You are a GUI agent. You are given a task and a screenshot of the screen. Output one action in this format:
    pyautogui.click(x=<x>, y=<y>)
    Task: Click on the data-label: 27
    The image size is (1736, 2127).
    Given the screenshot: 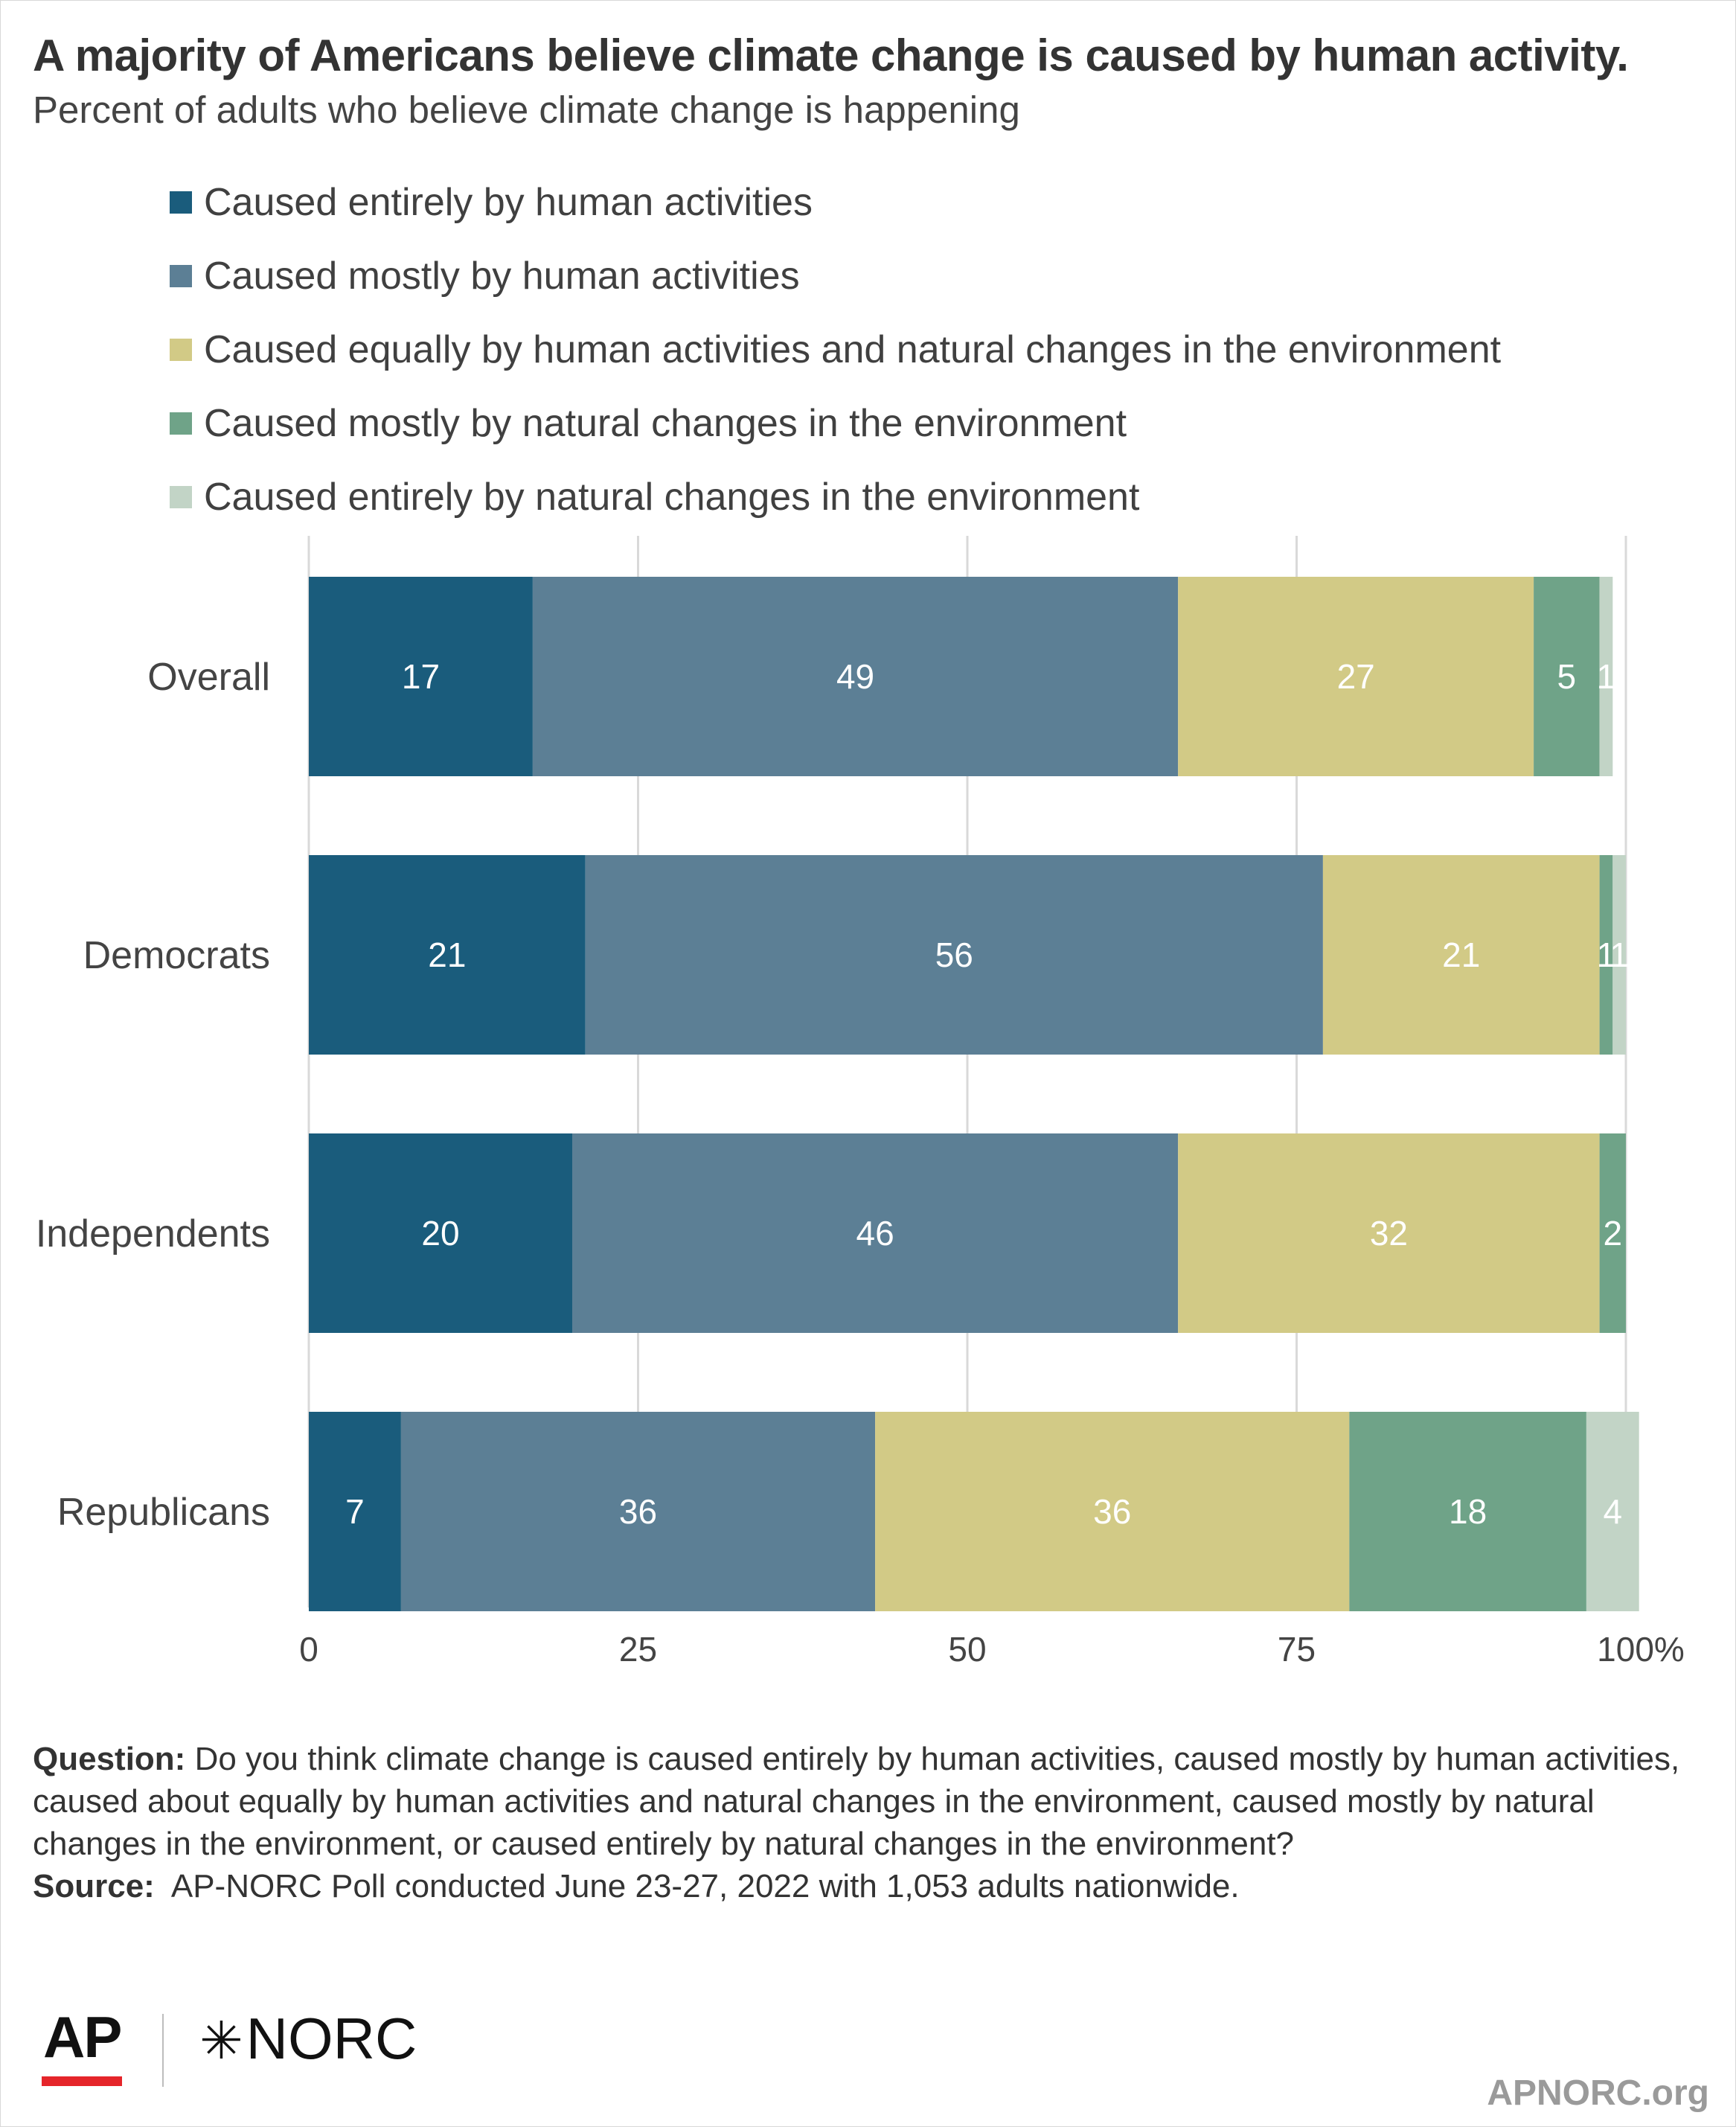 What is the action you would take?
    pyautogui.click(x=1356, y=676)
    